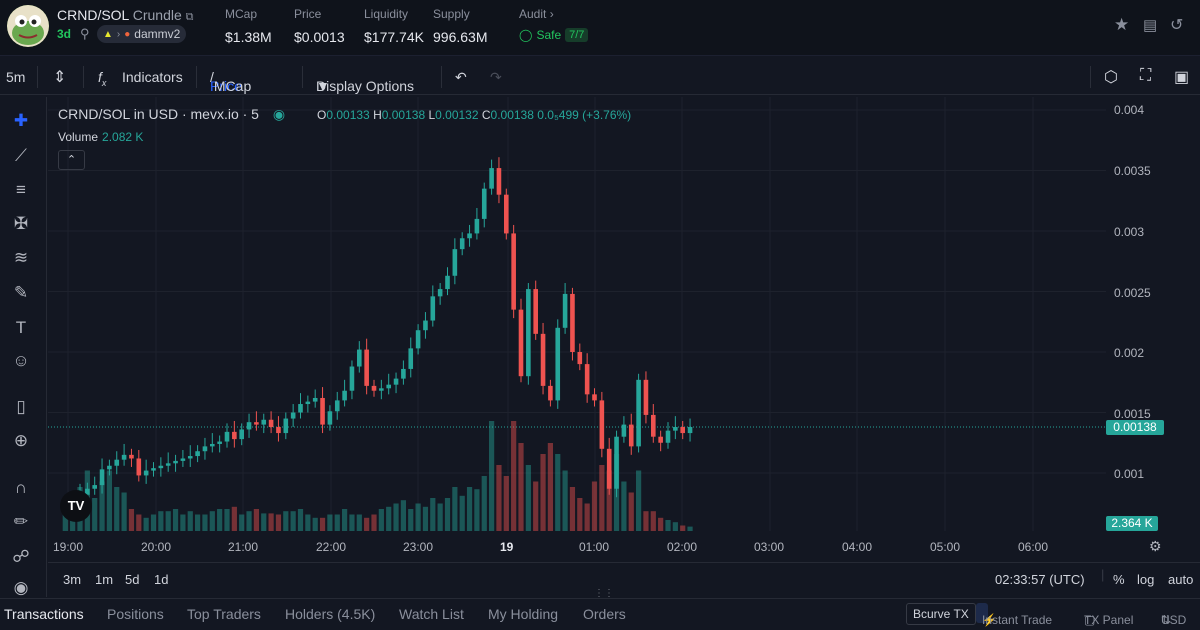 The width and height of the screenshot is (1200, 630). What do you see at coordinates (135, 614) in the screenshot?
I see `tab-positions: Positions` at bounding box center [135, 614].